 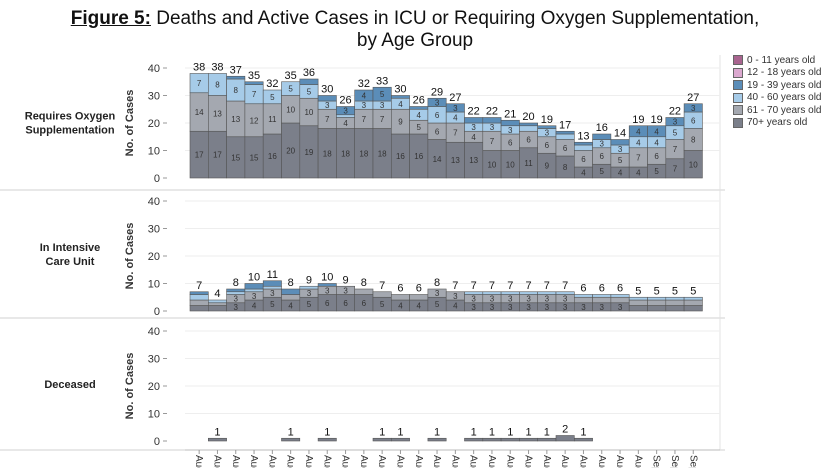 What do you see at coordinates (254, 120) in the screenshot?
I see `segment-label: 12` at bounding box center [254, 120].